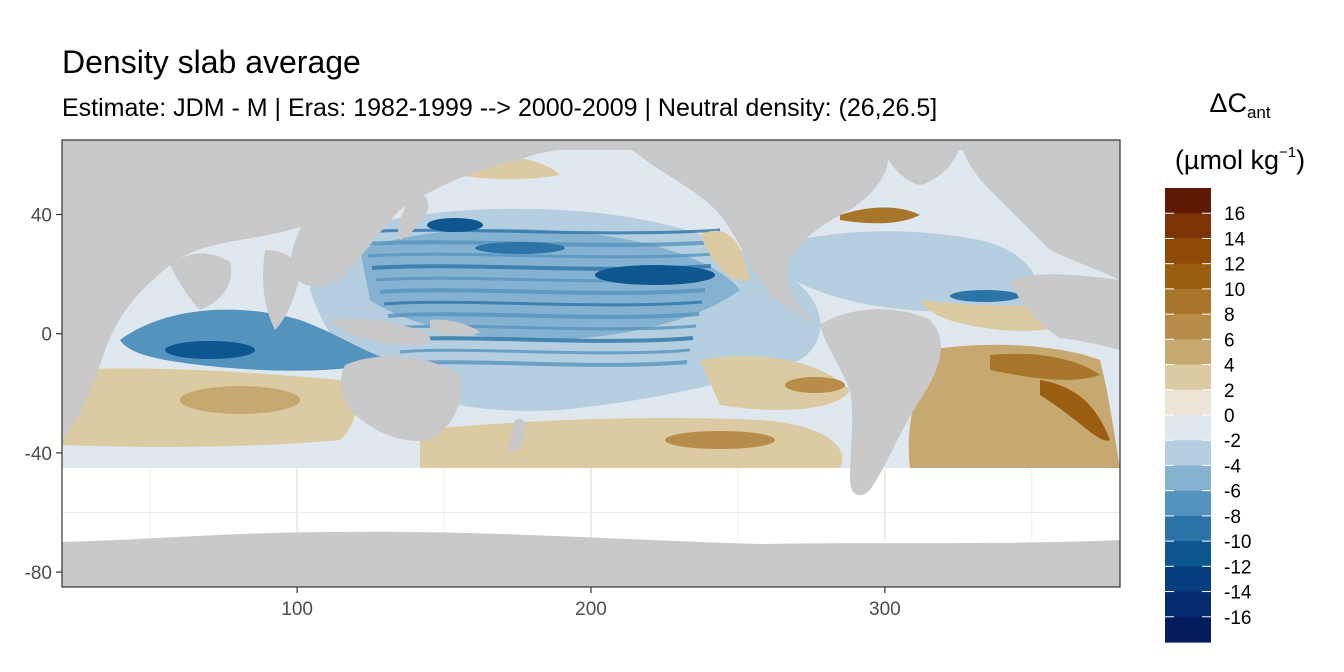  Describe the element at coordinates (210, 350) in the screenshot. I see `indian-ocean-dark-blob` at that location.